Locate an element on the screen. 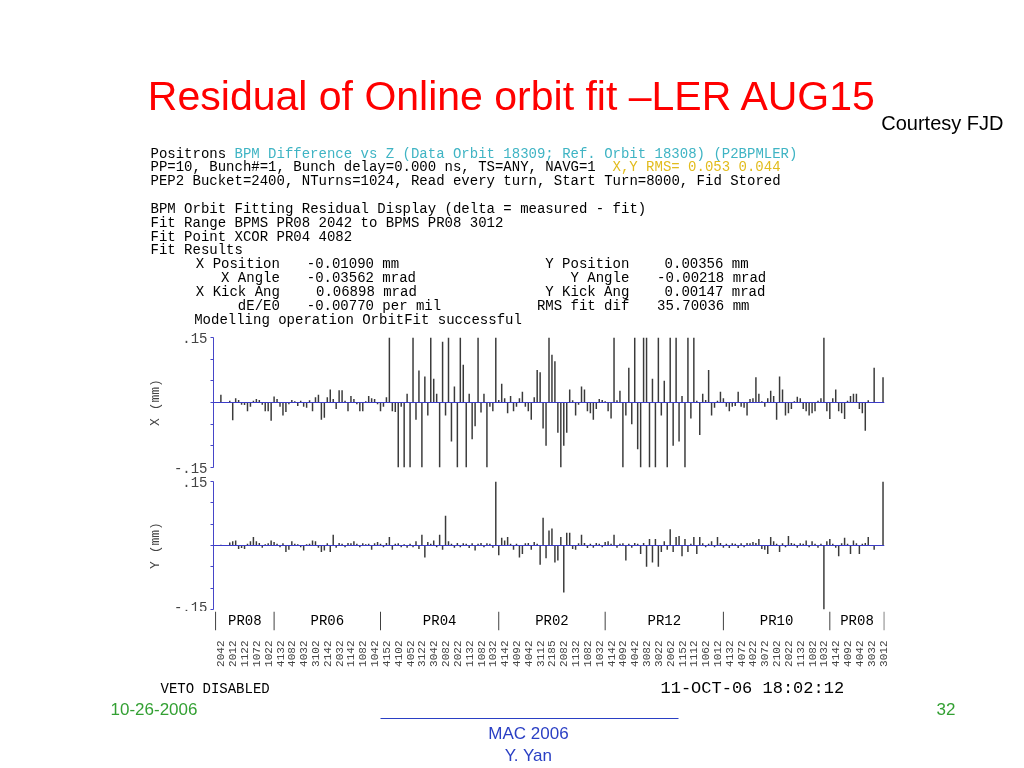  text: RMS fit dif is located at coordinates (583, 305).